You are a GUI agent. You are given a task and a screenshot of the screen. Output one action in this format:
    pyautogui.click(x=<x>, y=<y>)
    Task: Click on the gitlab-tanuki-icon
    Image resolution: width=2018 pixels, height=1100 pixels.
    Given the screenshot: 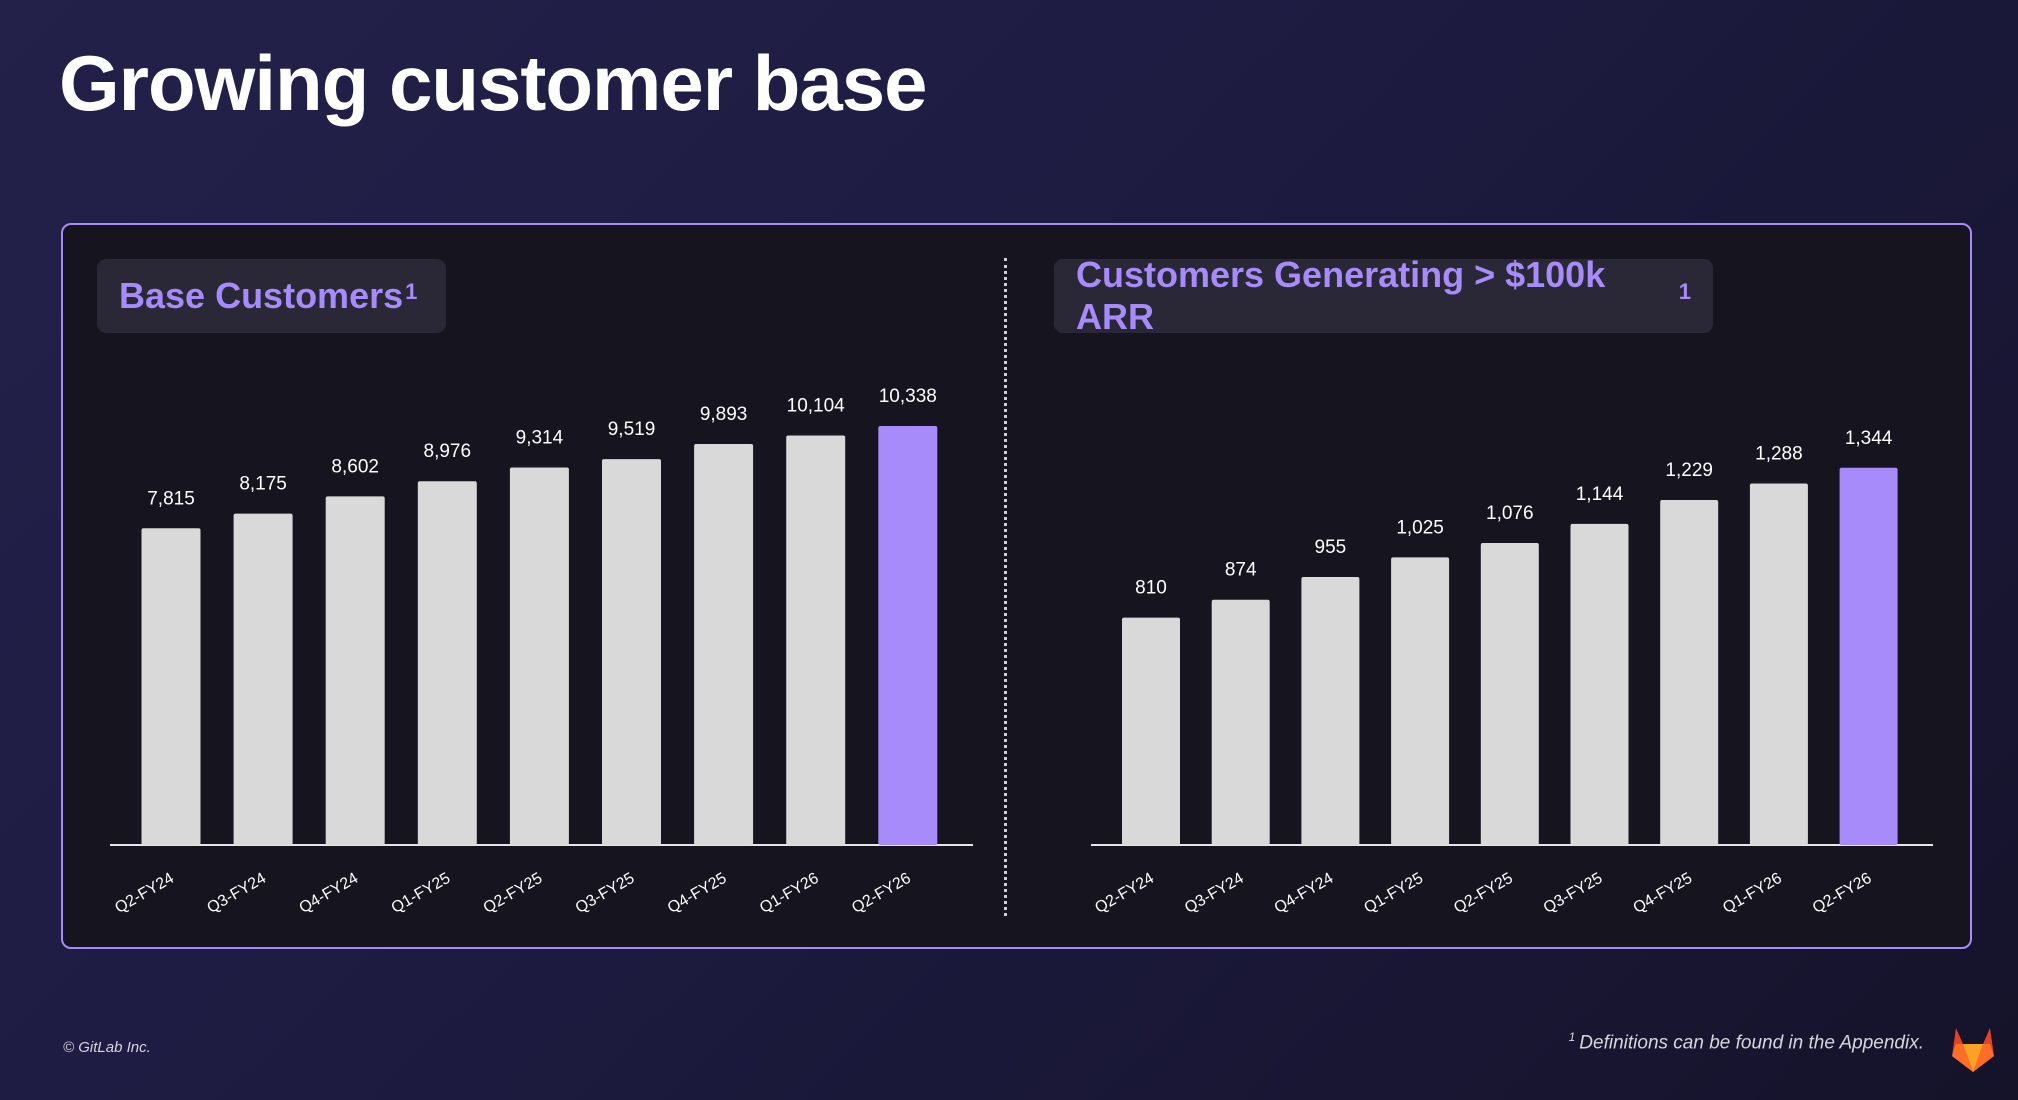 What is the action you would take?
    pyautogui.click(x=1973, y=1050)
    